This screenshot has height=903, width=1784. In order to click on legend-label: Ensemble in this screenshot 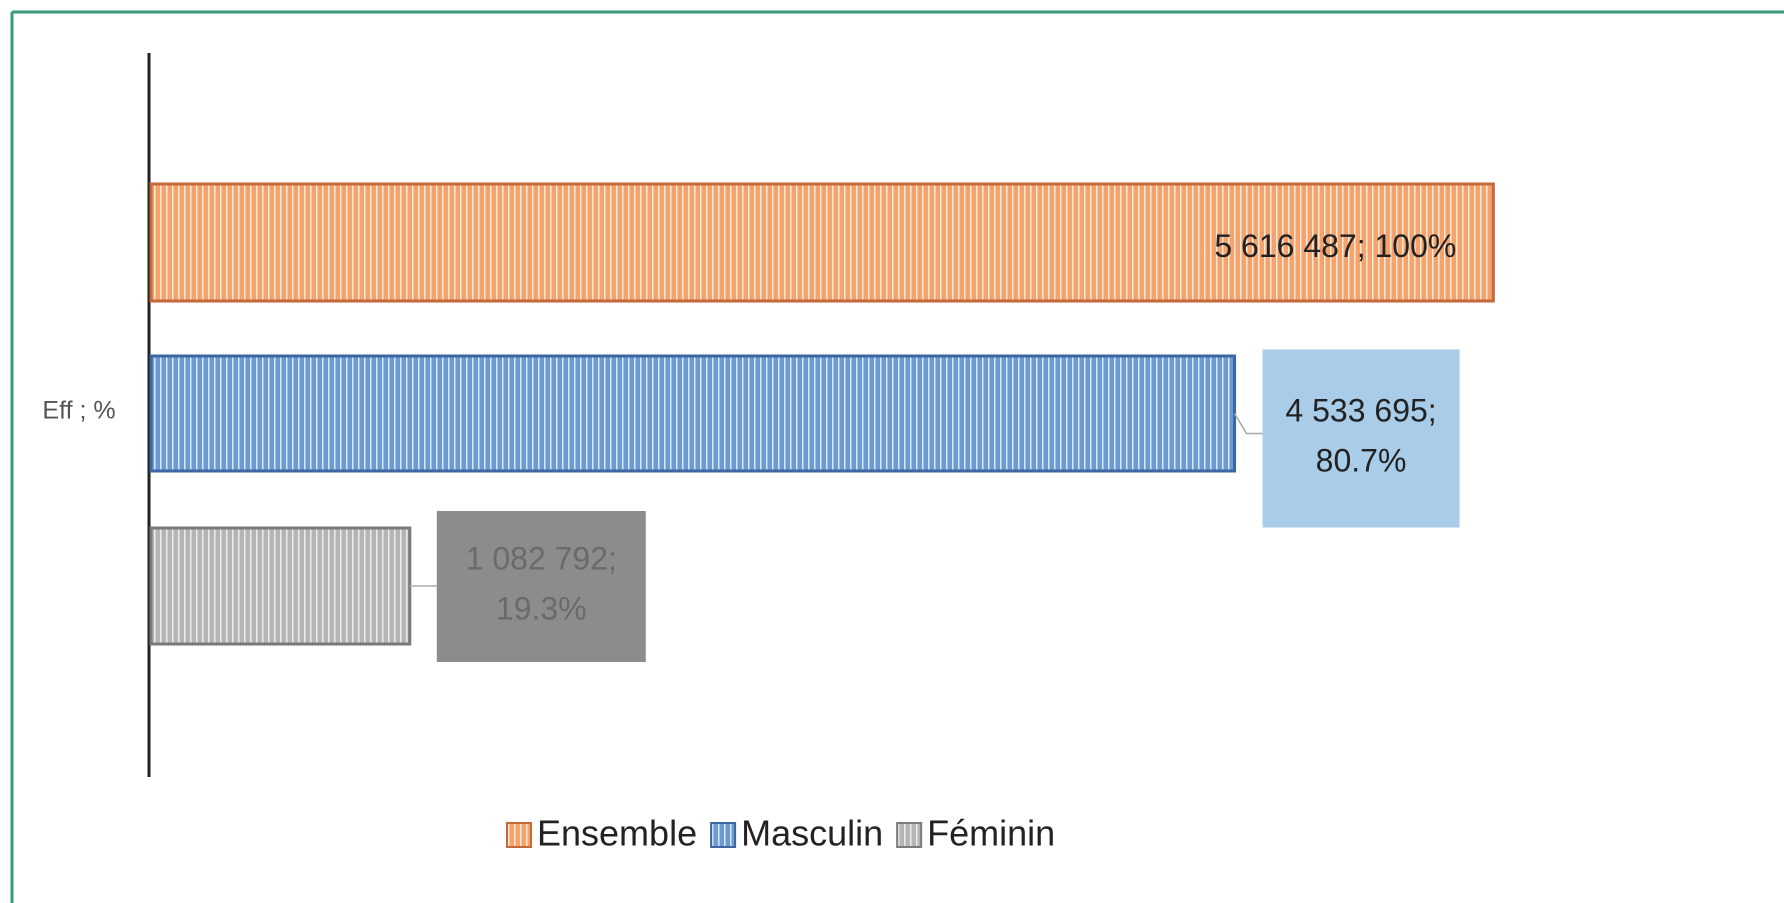, I will do `click(617, 833)`.